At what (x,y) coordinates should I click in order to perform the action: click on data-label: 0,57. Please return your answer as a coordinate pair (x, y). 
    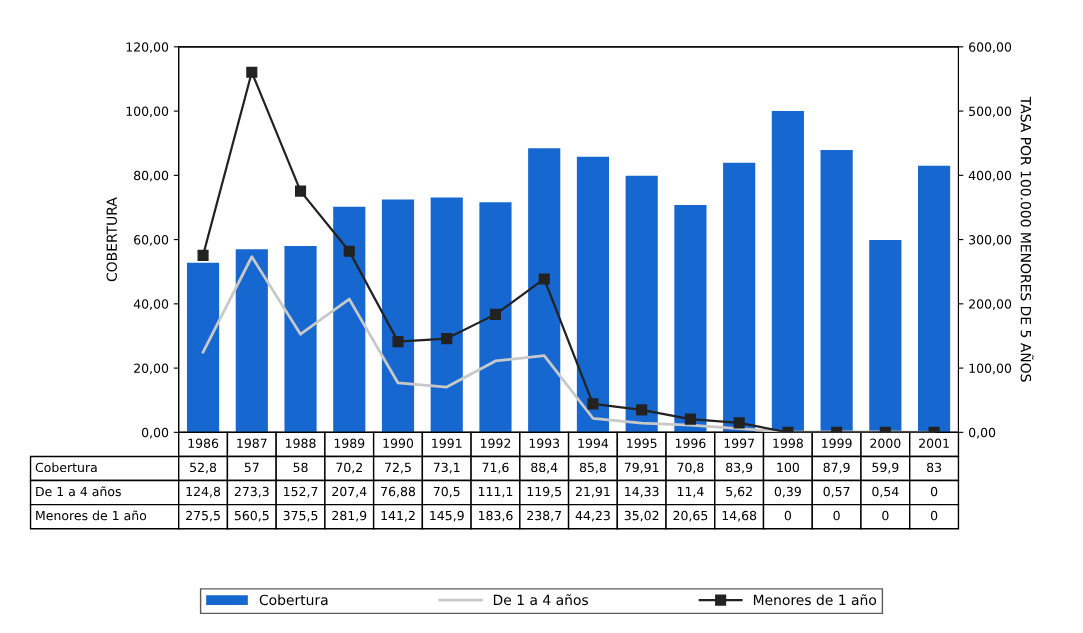
    Looking at the image, I should click on (836, 492).